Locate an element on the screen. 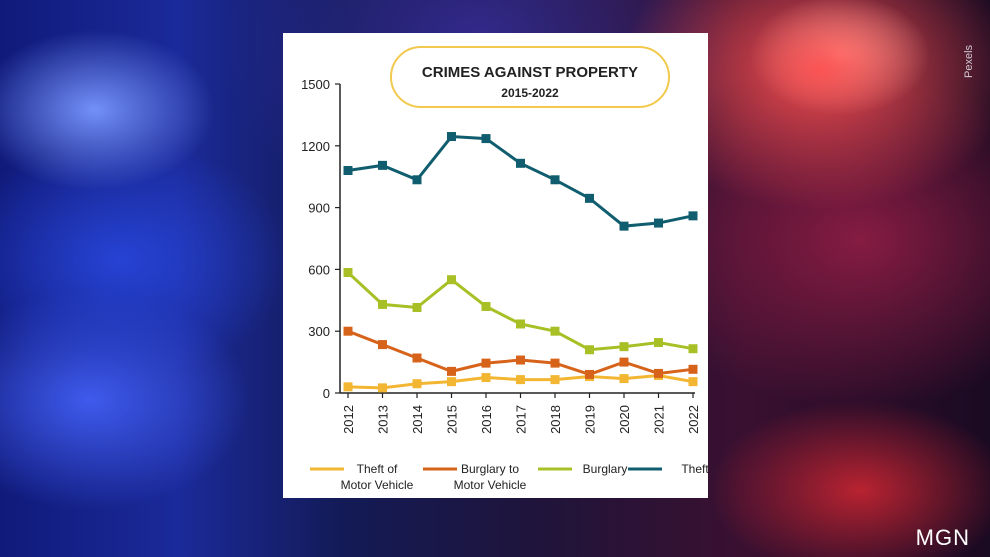 Image resolution: width=990 pixels, height=557 pixels. series-burglary-to-motor-vehicle is located at coordinates (520, 352).